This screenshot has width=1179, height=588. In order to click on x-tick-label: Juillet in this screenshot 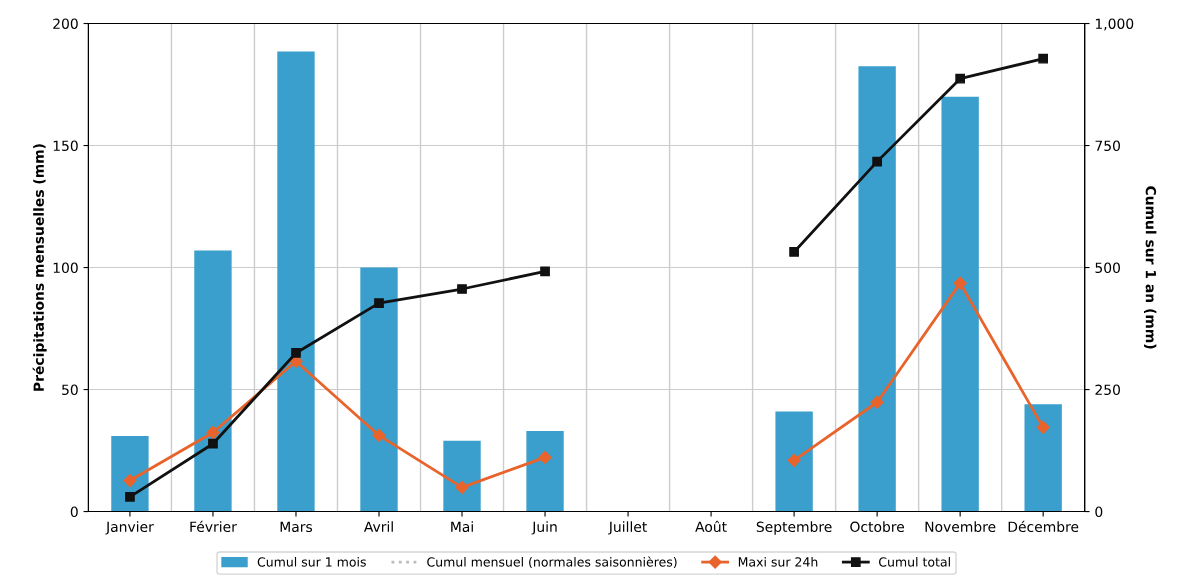, I will do `click(627, 528)`.